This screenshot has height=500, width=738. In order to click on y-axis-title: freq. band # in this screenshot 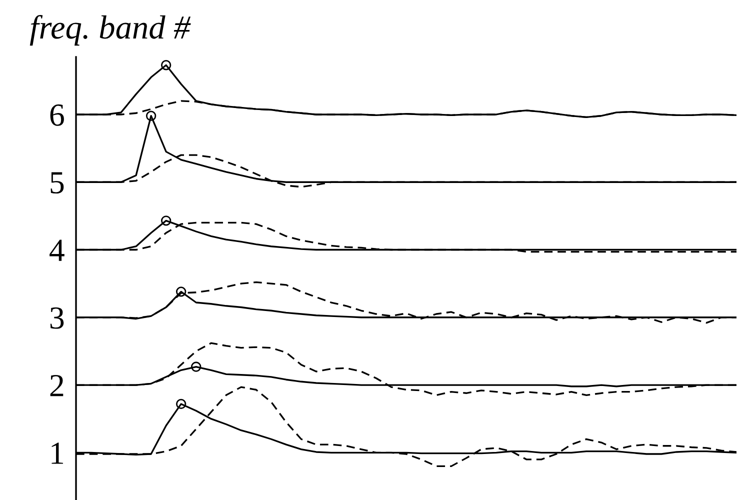, I will do `click(110, 30)`.